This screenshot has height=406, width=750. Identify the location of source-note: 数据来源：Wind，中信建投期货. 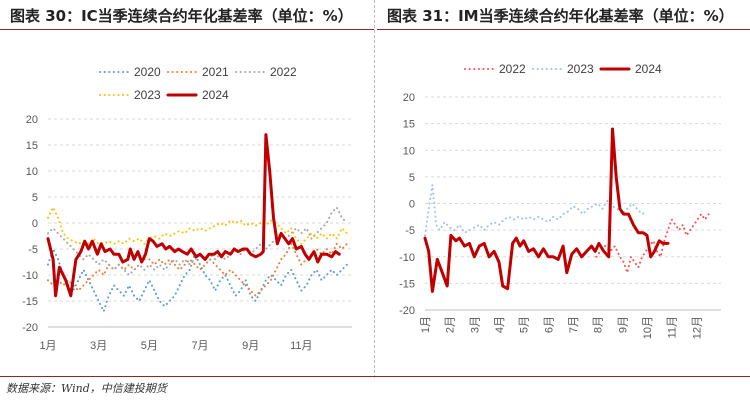
(86, 388).